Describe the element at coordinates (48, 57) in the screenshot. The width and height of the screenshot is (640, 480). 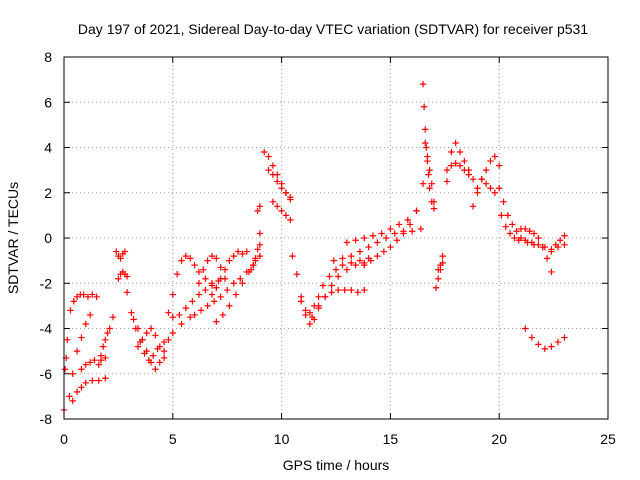
I see `y-tick-label: 8` at that location.